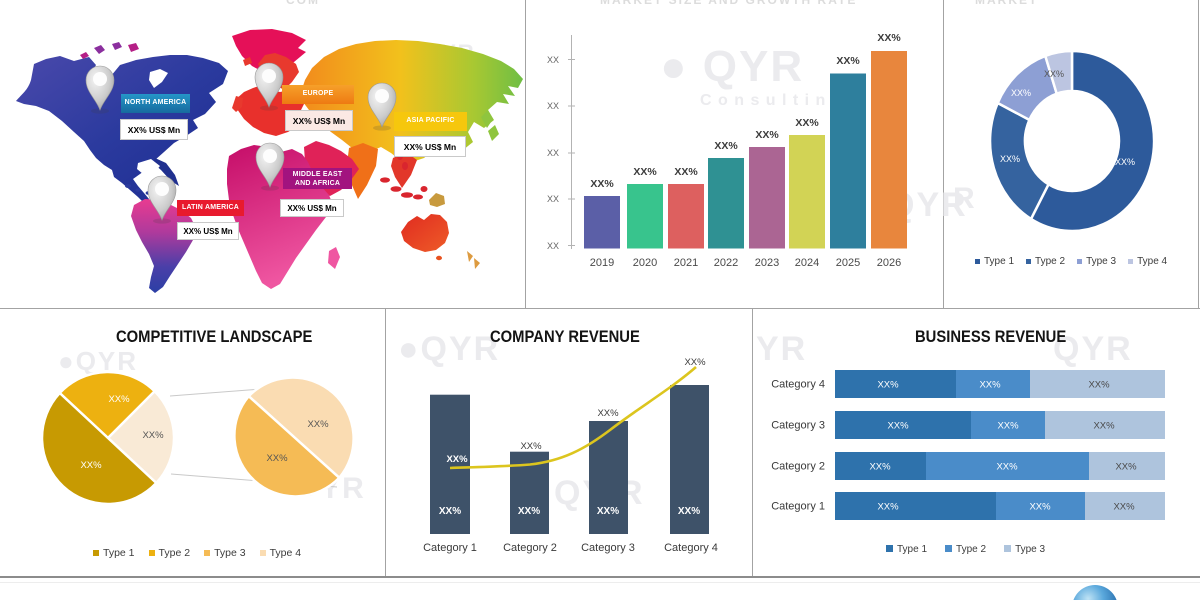 This screenshot has height=600, width=1200. I want to click on svg-text: 2025, so click(848, 263).